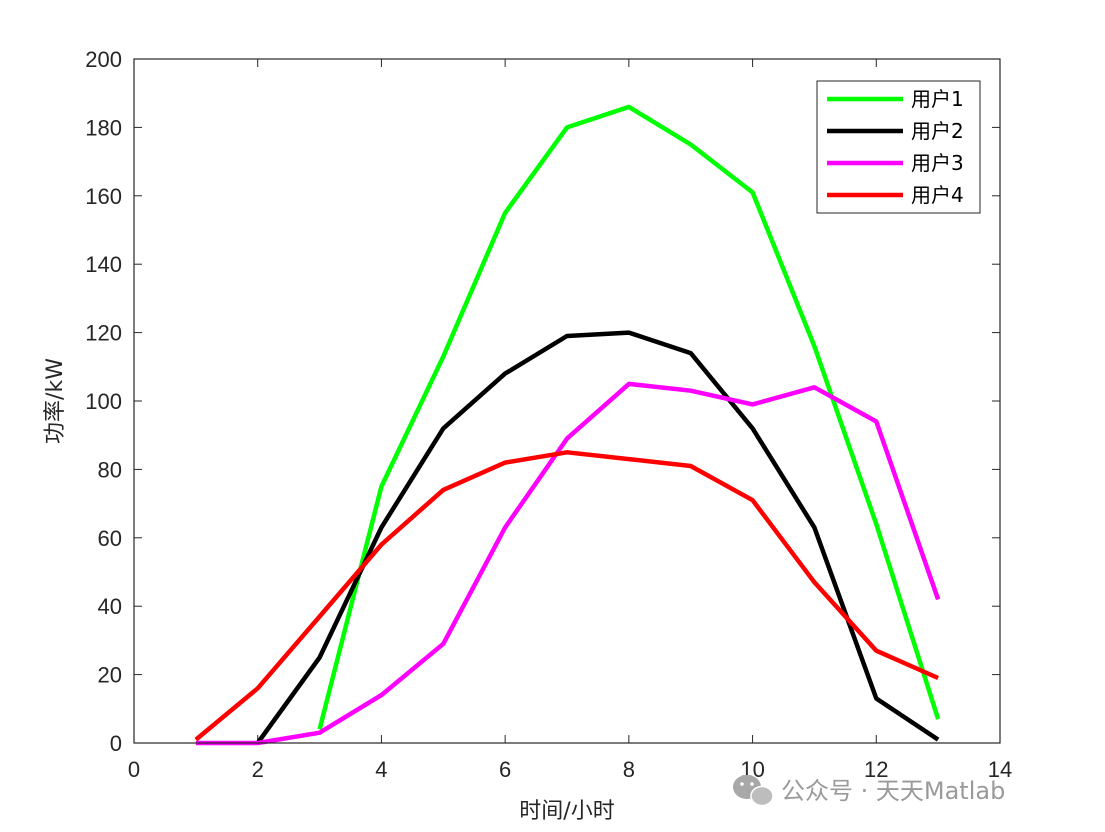  I want to click on y-tick-label: 200, so click(103, 59).